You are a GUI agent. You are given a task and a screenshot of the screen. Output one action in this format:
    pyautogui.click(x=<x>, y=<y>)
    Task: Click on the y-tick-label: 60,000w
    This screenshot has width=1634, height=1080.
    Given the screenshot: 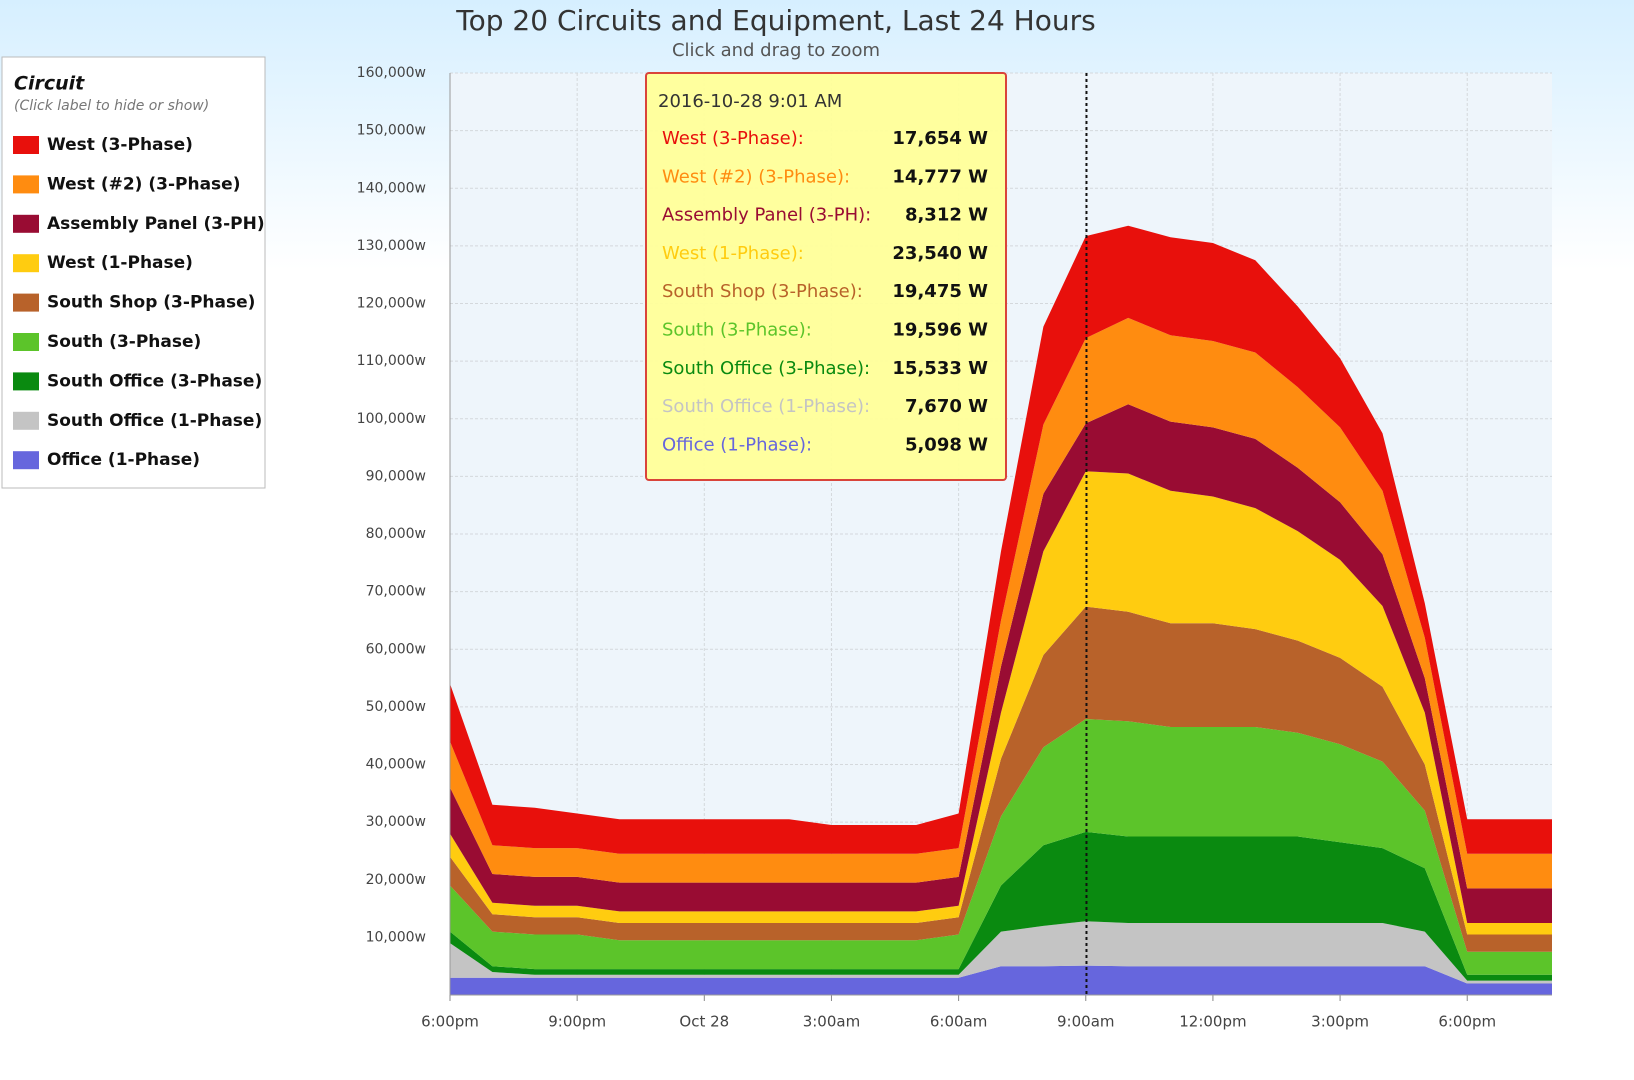 What is the action you would take?
    pyautogui.click(x=396, y=649)
    